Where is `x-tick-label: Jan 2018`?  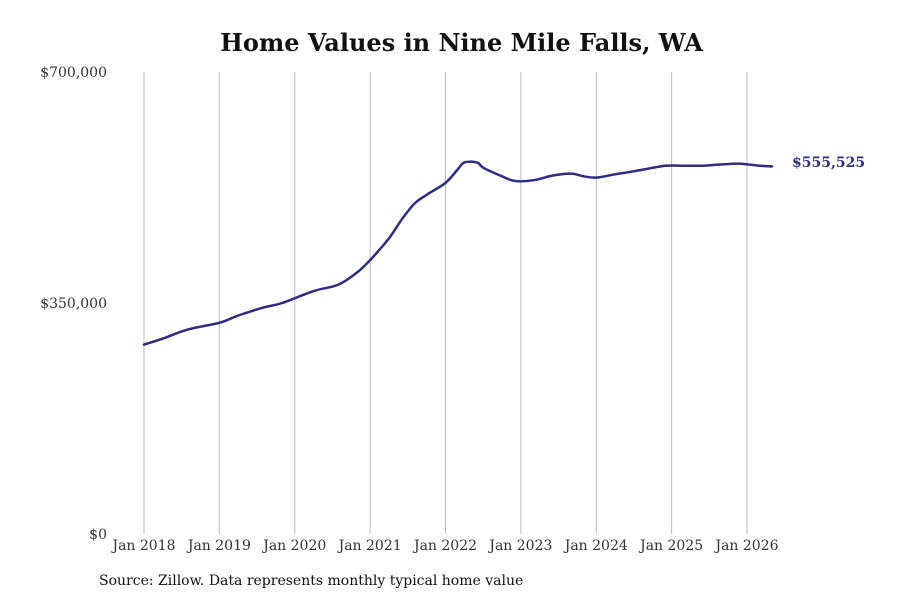
x-tick-label: Jan 2018 is located at coordinates (142, 546).